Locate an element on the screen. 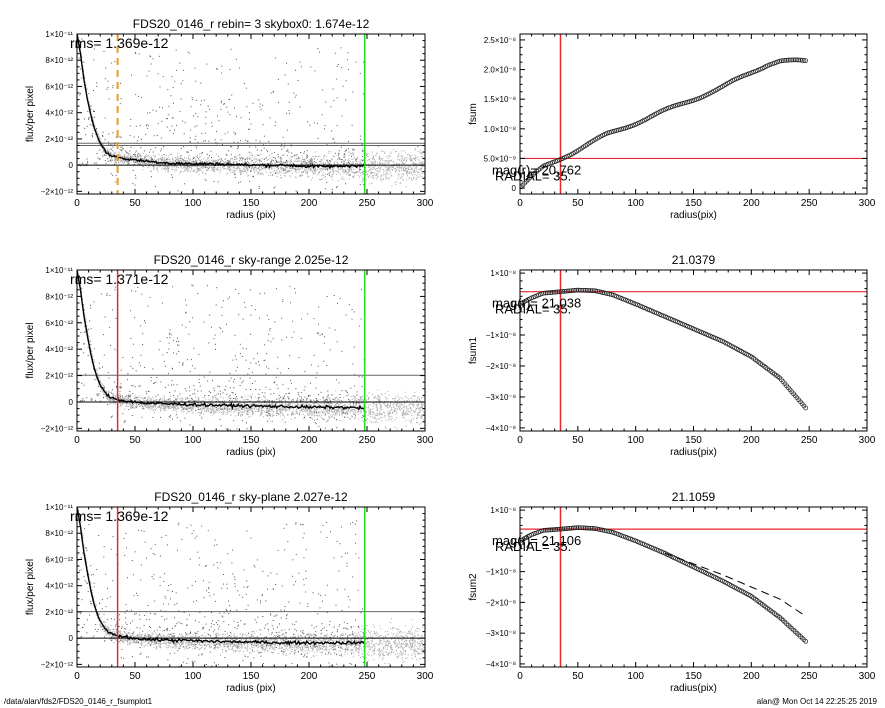 The width and height of the screenshot is (885, 708). x-tick-label: 50 is located at coordinates (578, 203).